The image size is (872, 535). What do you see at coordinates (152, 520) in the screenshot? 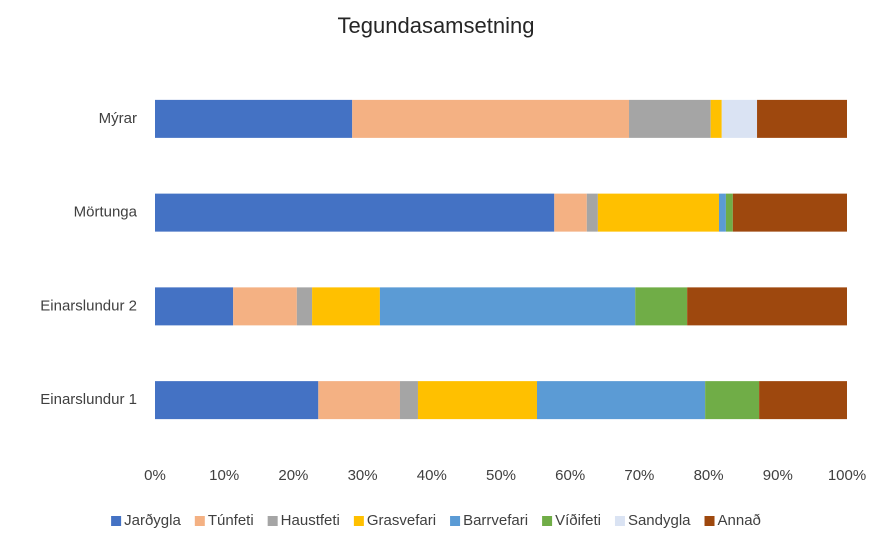
I see `legend-label: Jarðygla` at bounding box center [152, 520].